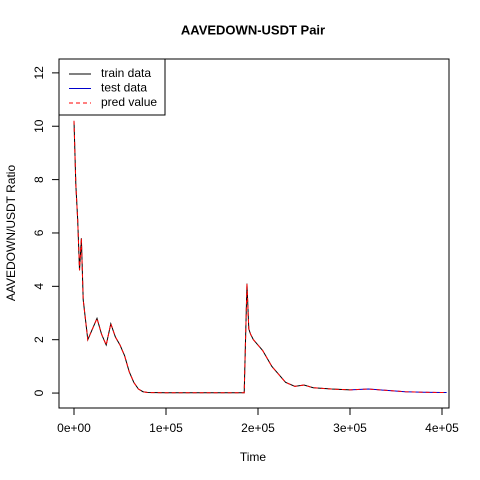 The width and height of the screenshot is (480, 480). What do you see at coordinates (39, 232) in the screenshot?
I see `y-tick-label: 6` at bounding box center [39, 232].